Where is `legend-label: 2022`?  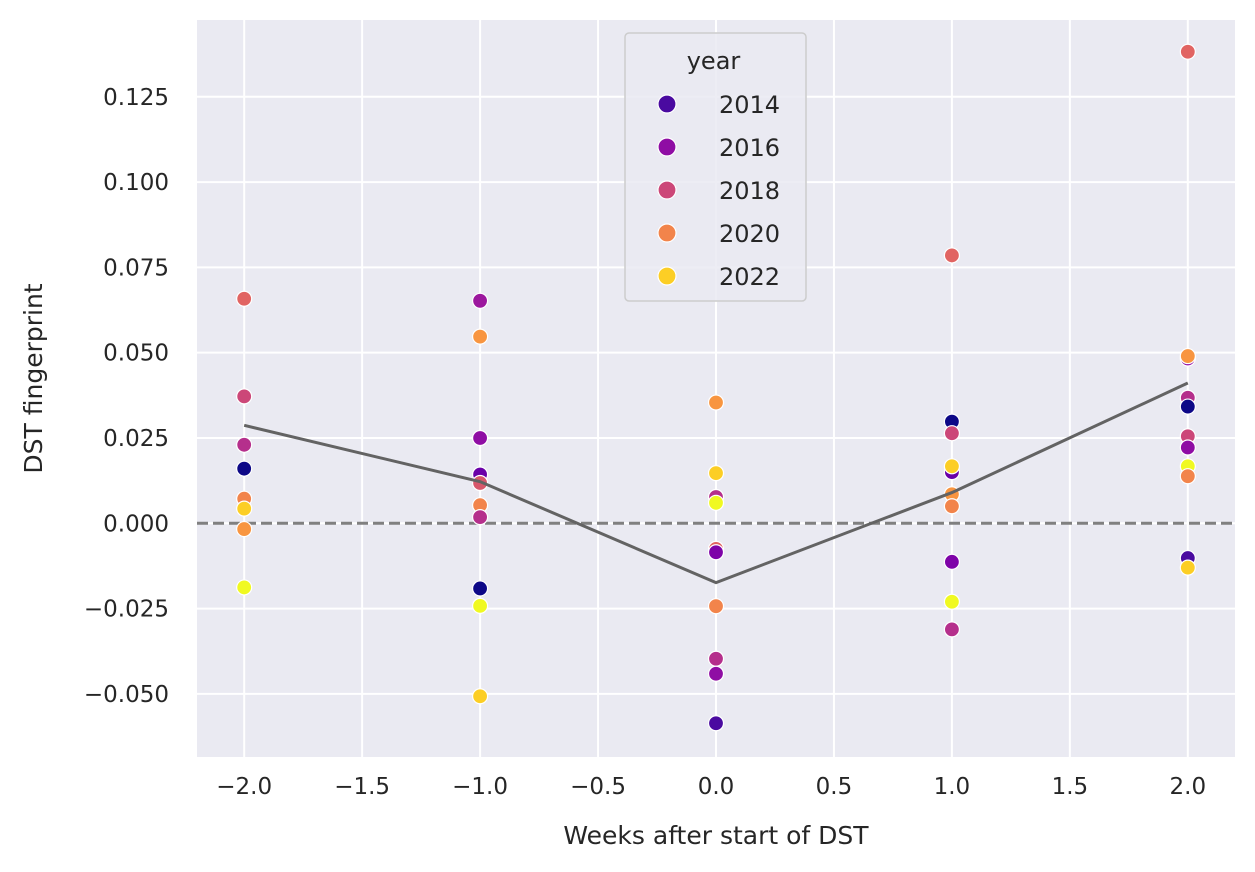
legend-label: 2022 is located at coordinates (749, 277).